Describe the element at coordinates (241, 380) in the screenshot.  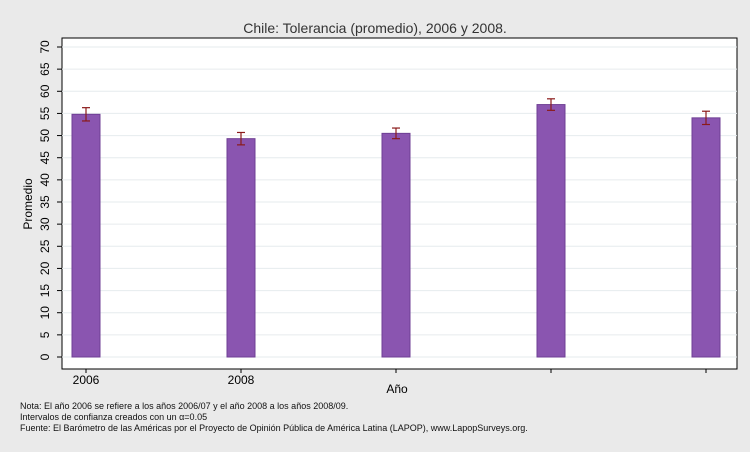
I see `x-tick-label: 2008` at that location.